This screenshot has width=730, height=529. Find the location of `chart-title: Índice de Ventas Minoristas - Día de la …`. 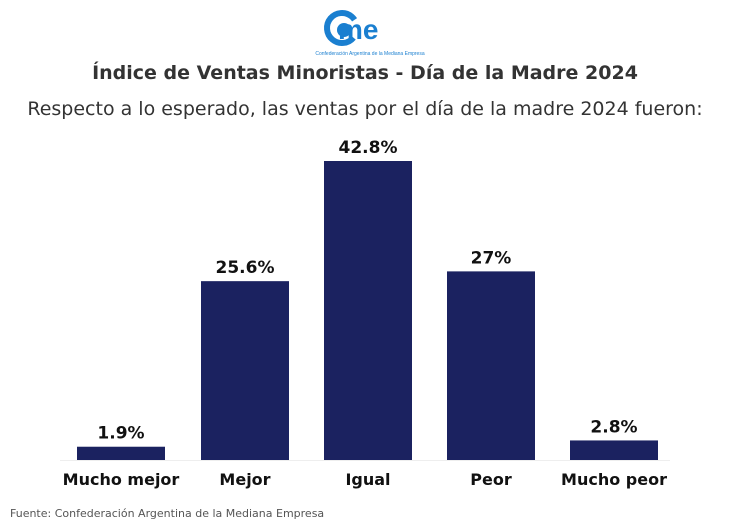

chart-title: Índice de Ventas Minoristas - Día de la … is located at coordinates (365, 73).